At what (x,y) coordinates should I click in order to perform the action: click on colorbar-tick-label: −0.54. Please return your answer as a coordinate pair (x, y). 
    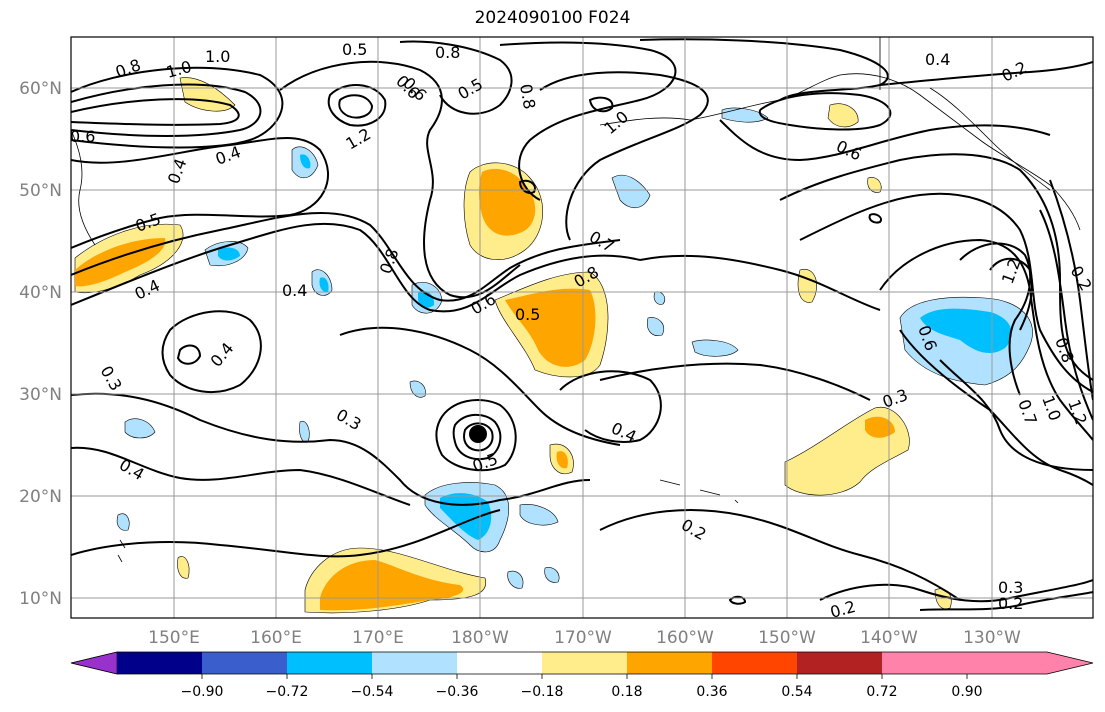
    Looking at the image, I should click on (372, 692).